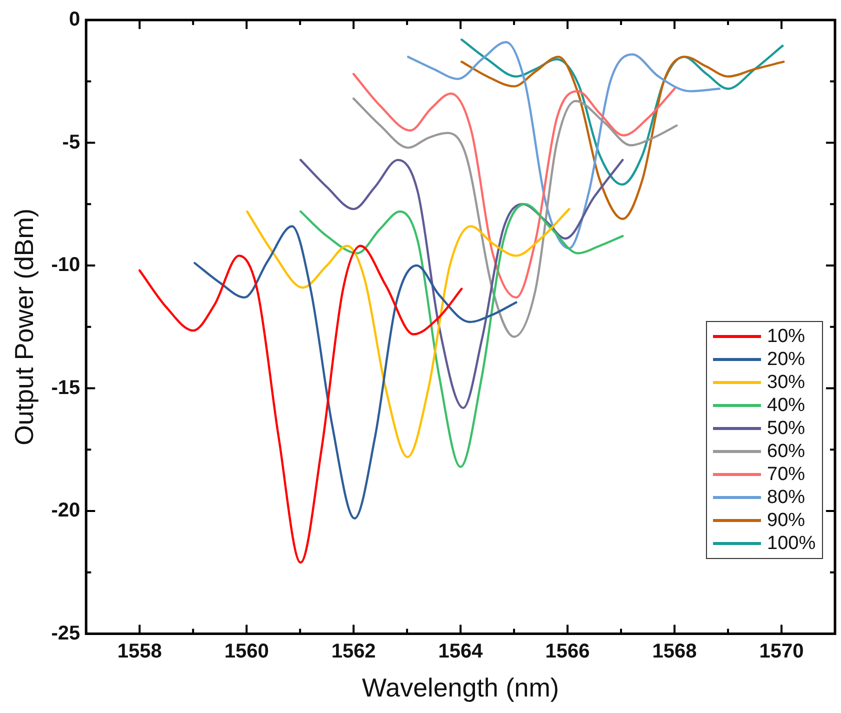  What do you see at coordinates (786, 336) in the screenshot?
I see `legend-label: 10%` at bounding box center [786, 336].